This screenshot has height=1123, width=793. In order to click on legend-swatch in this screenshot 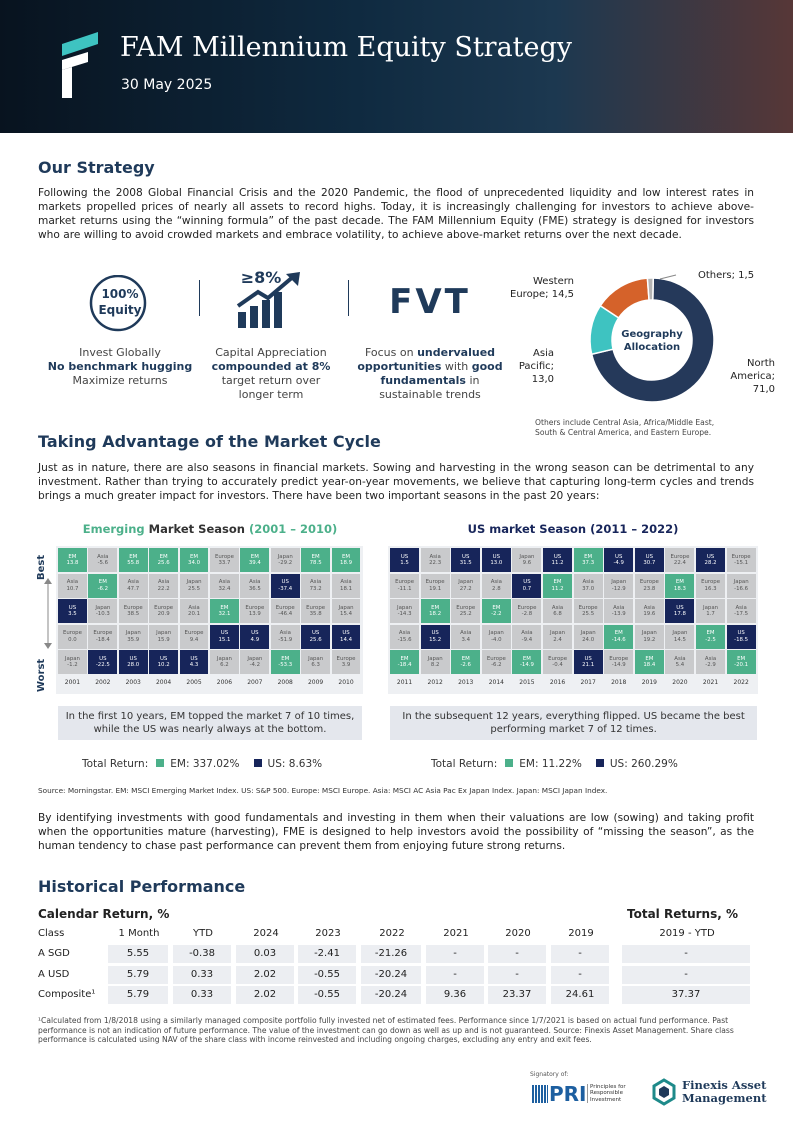, I will do `click(257, 763)`.